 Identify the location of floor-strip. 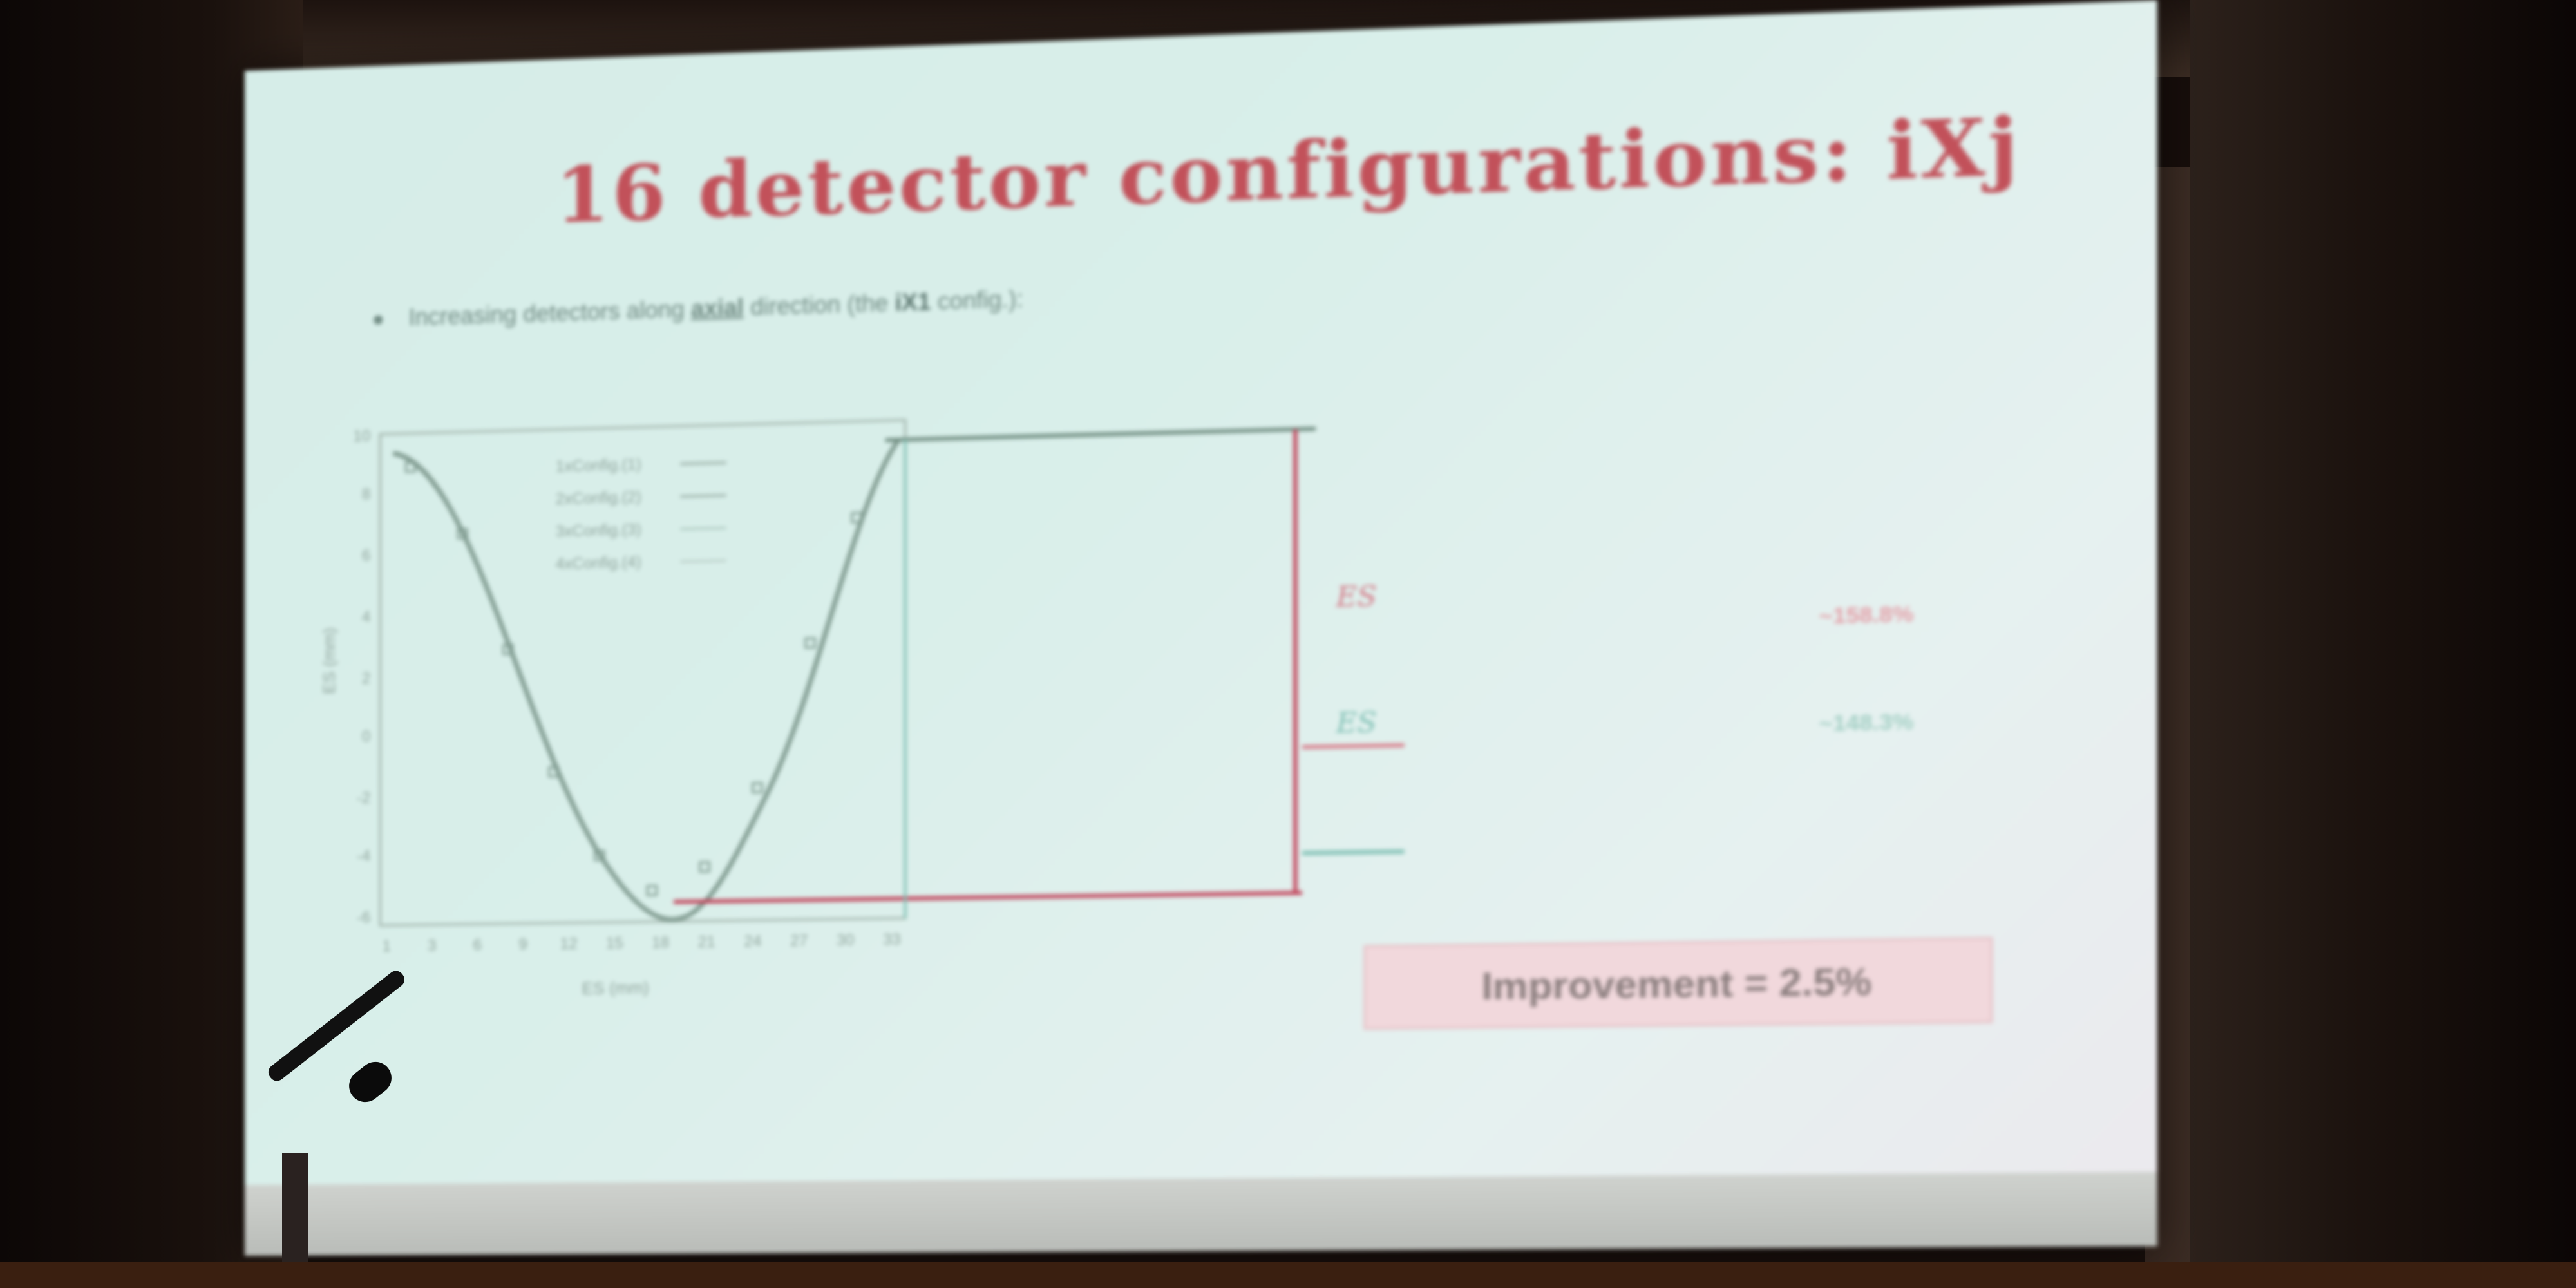
(1288, 1275).